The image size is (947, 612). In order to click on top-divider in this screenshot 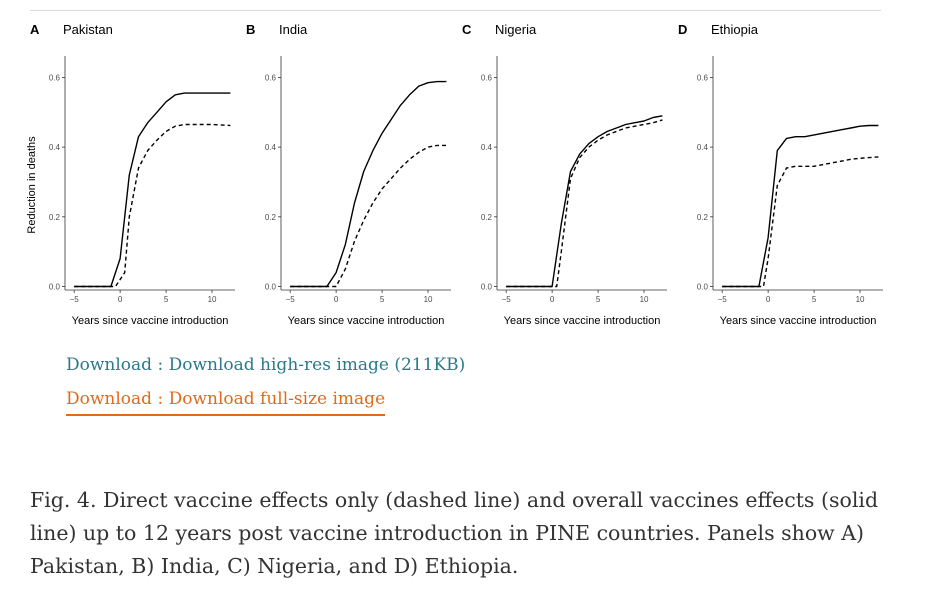, I will do `click(455, 10)`.